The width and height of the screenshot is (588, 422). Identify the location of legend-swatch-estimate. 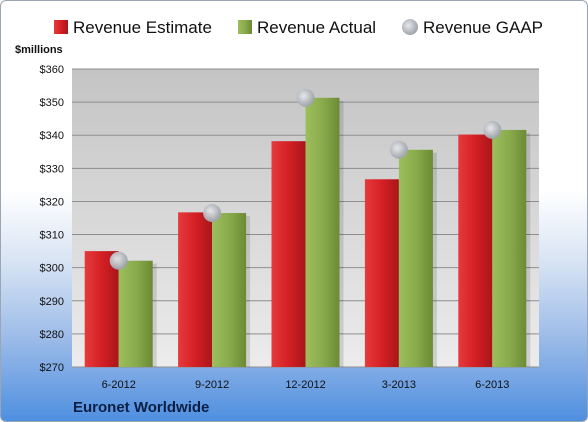
(61, 27).